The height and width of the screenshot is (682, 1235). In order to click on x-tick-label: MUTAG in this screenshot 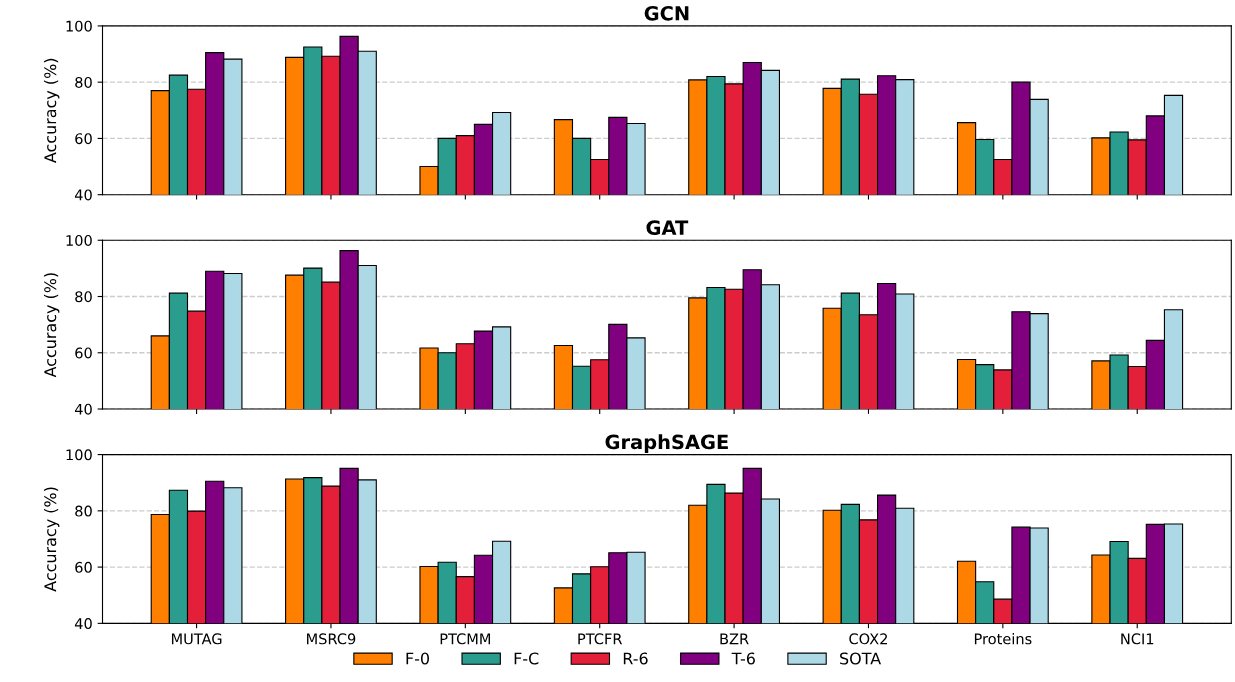, I will do `click(196, 639)`.